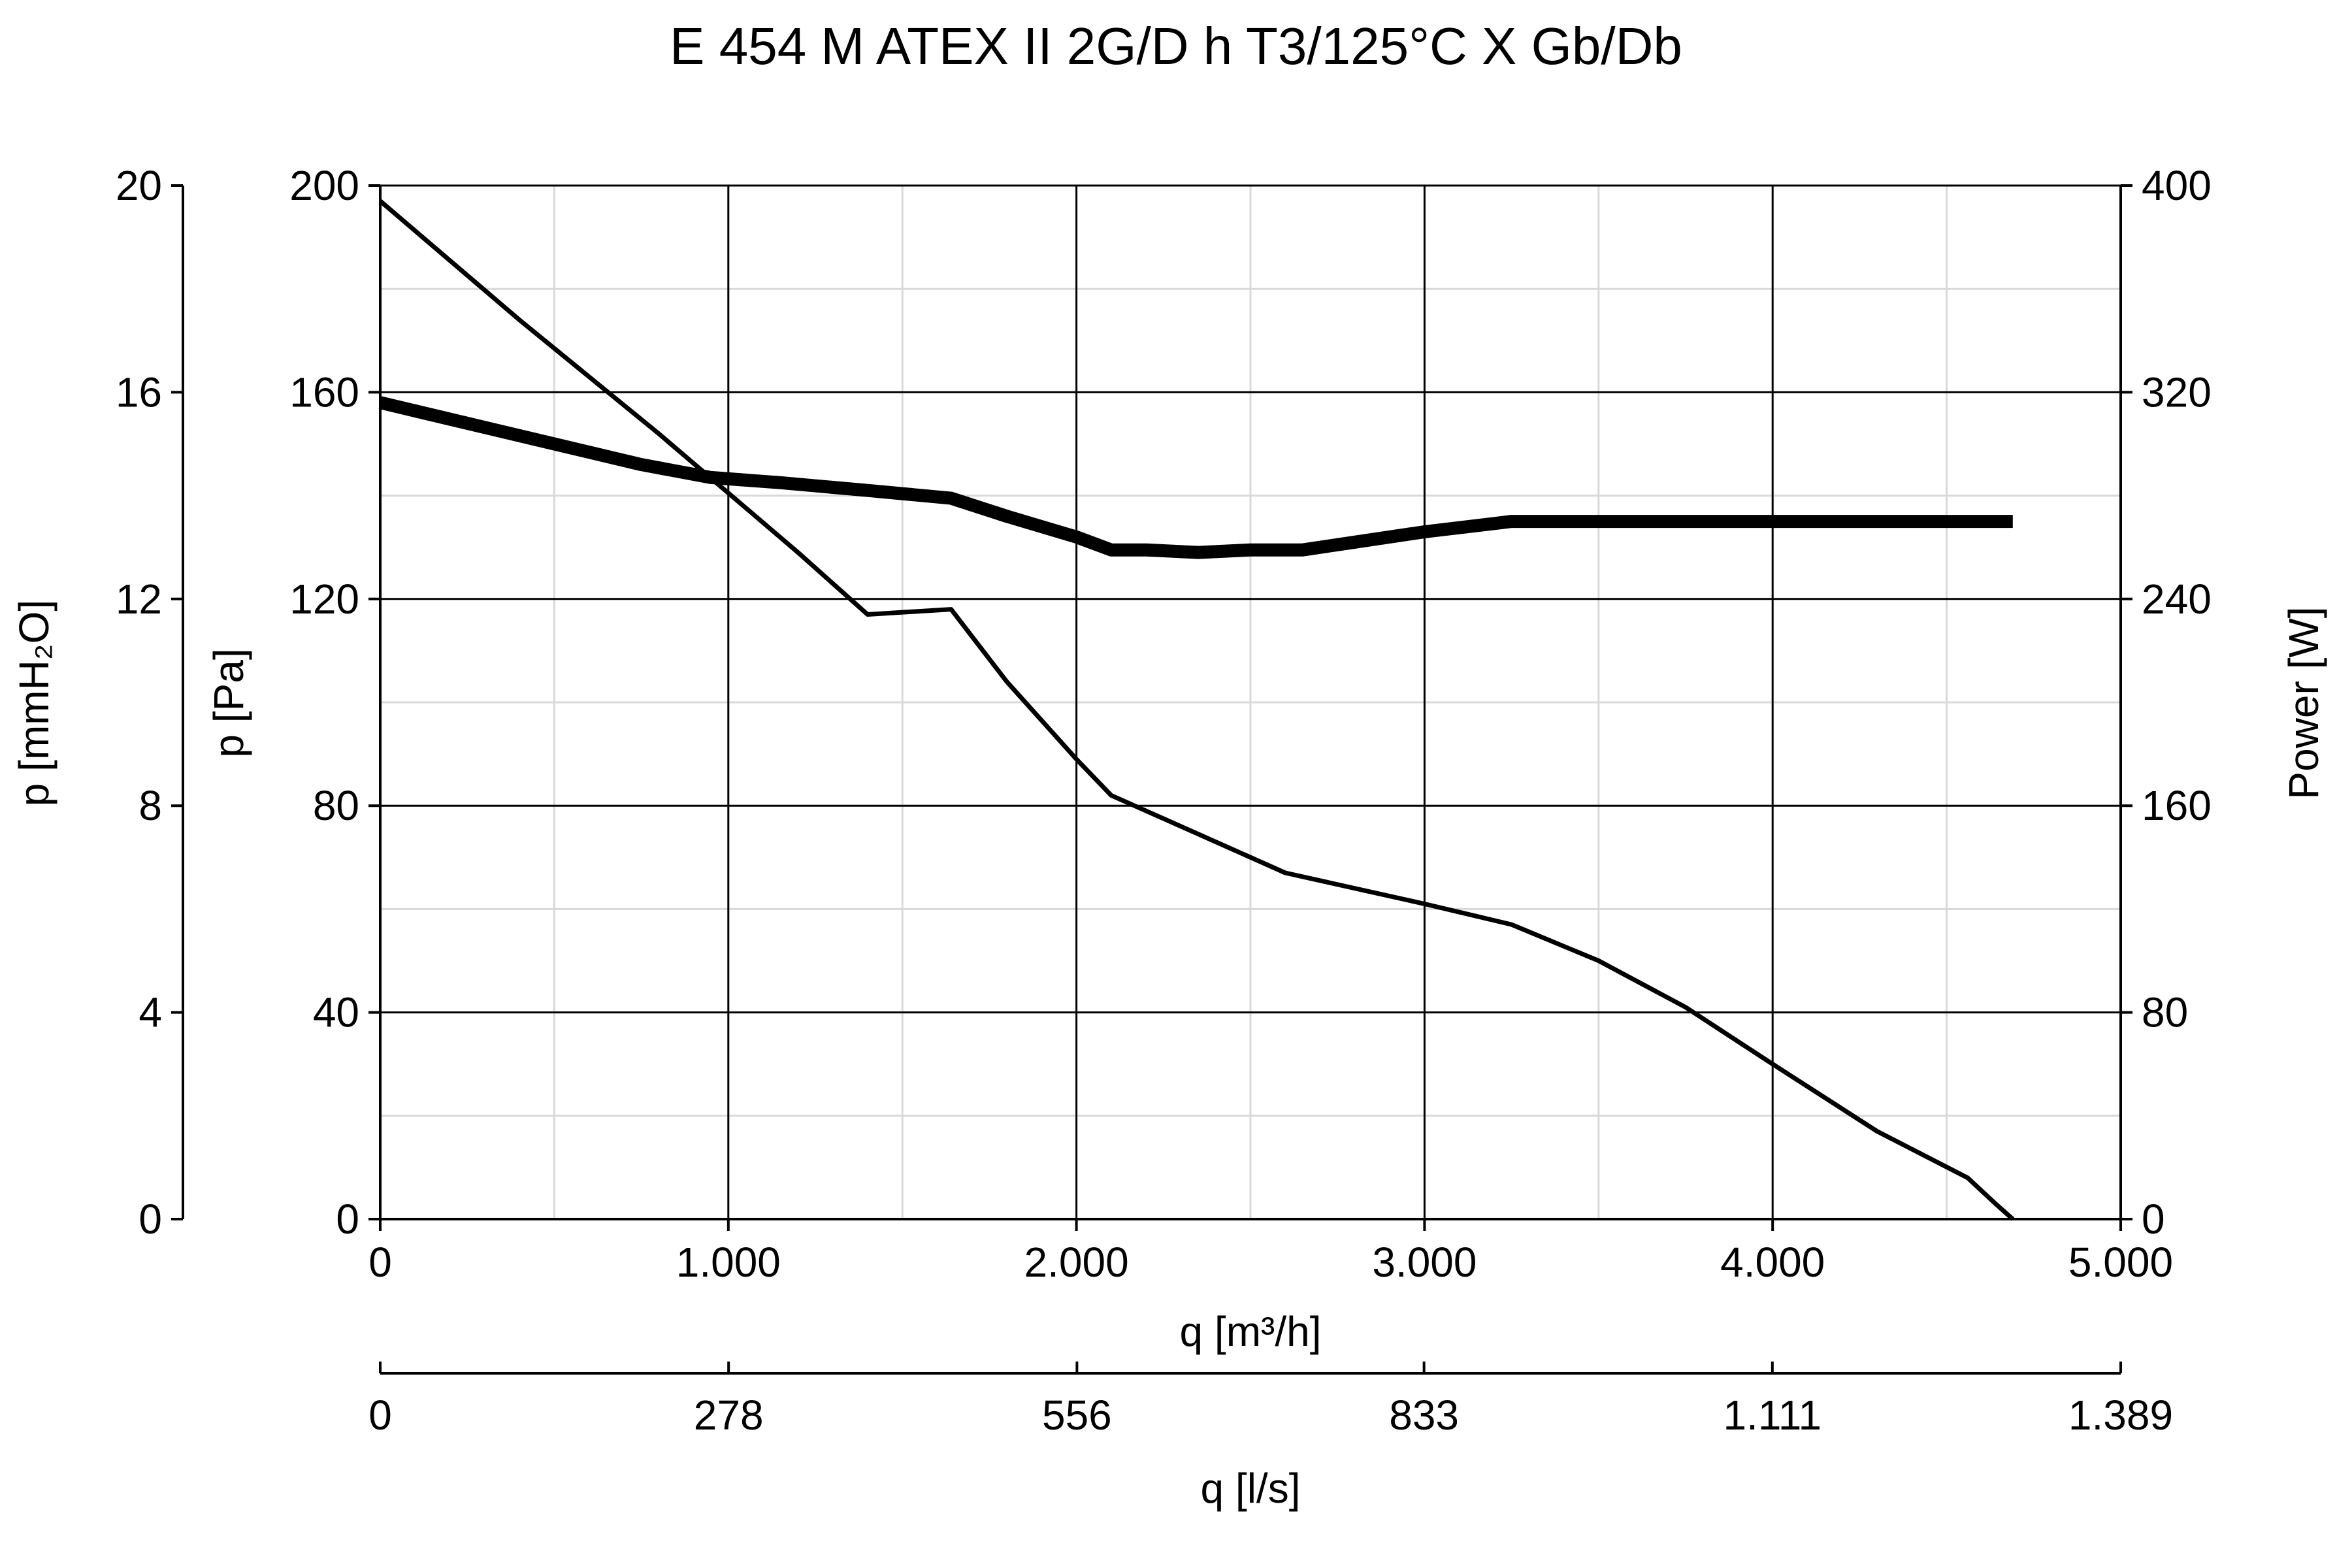  What do you see at coordinates (324, 392) in the screenshot?
I see `y-tick-label: 160` at bounding box center [324, 392].